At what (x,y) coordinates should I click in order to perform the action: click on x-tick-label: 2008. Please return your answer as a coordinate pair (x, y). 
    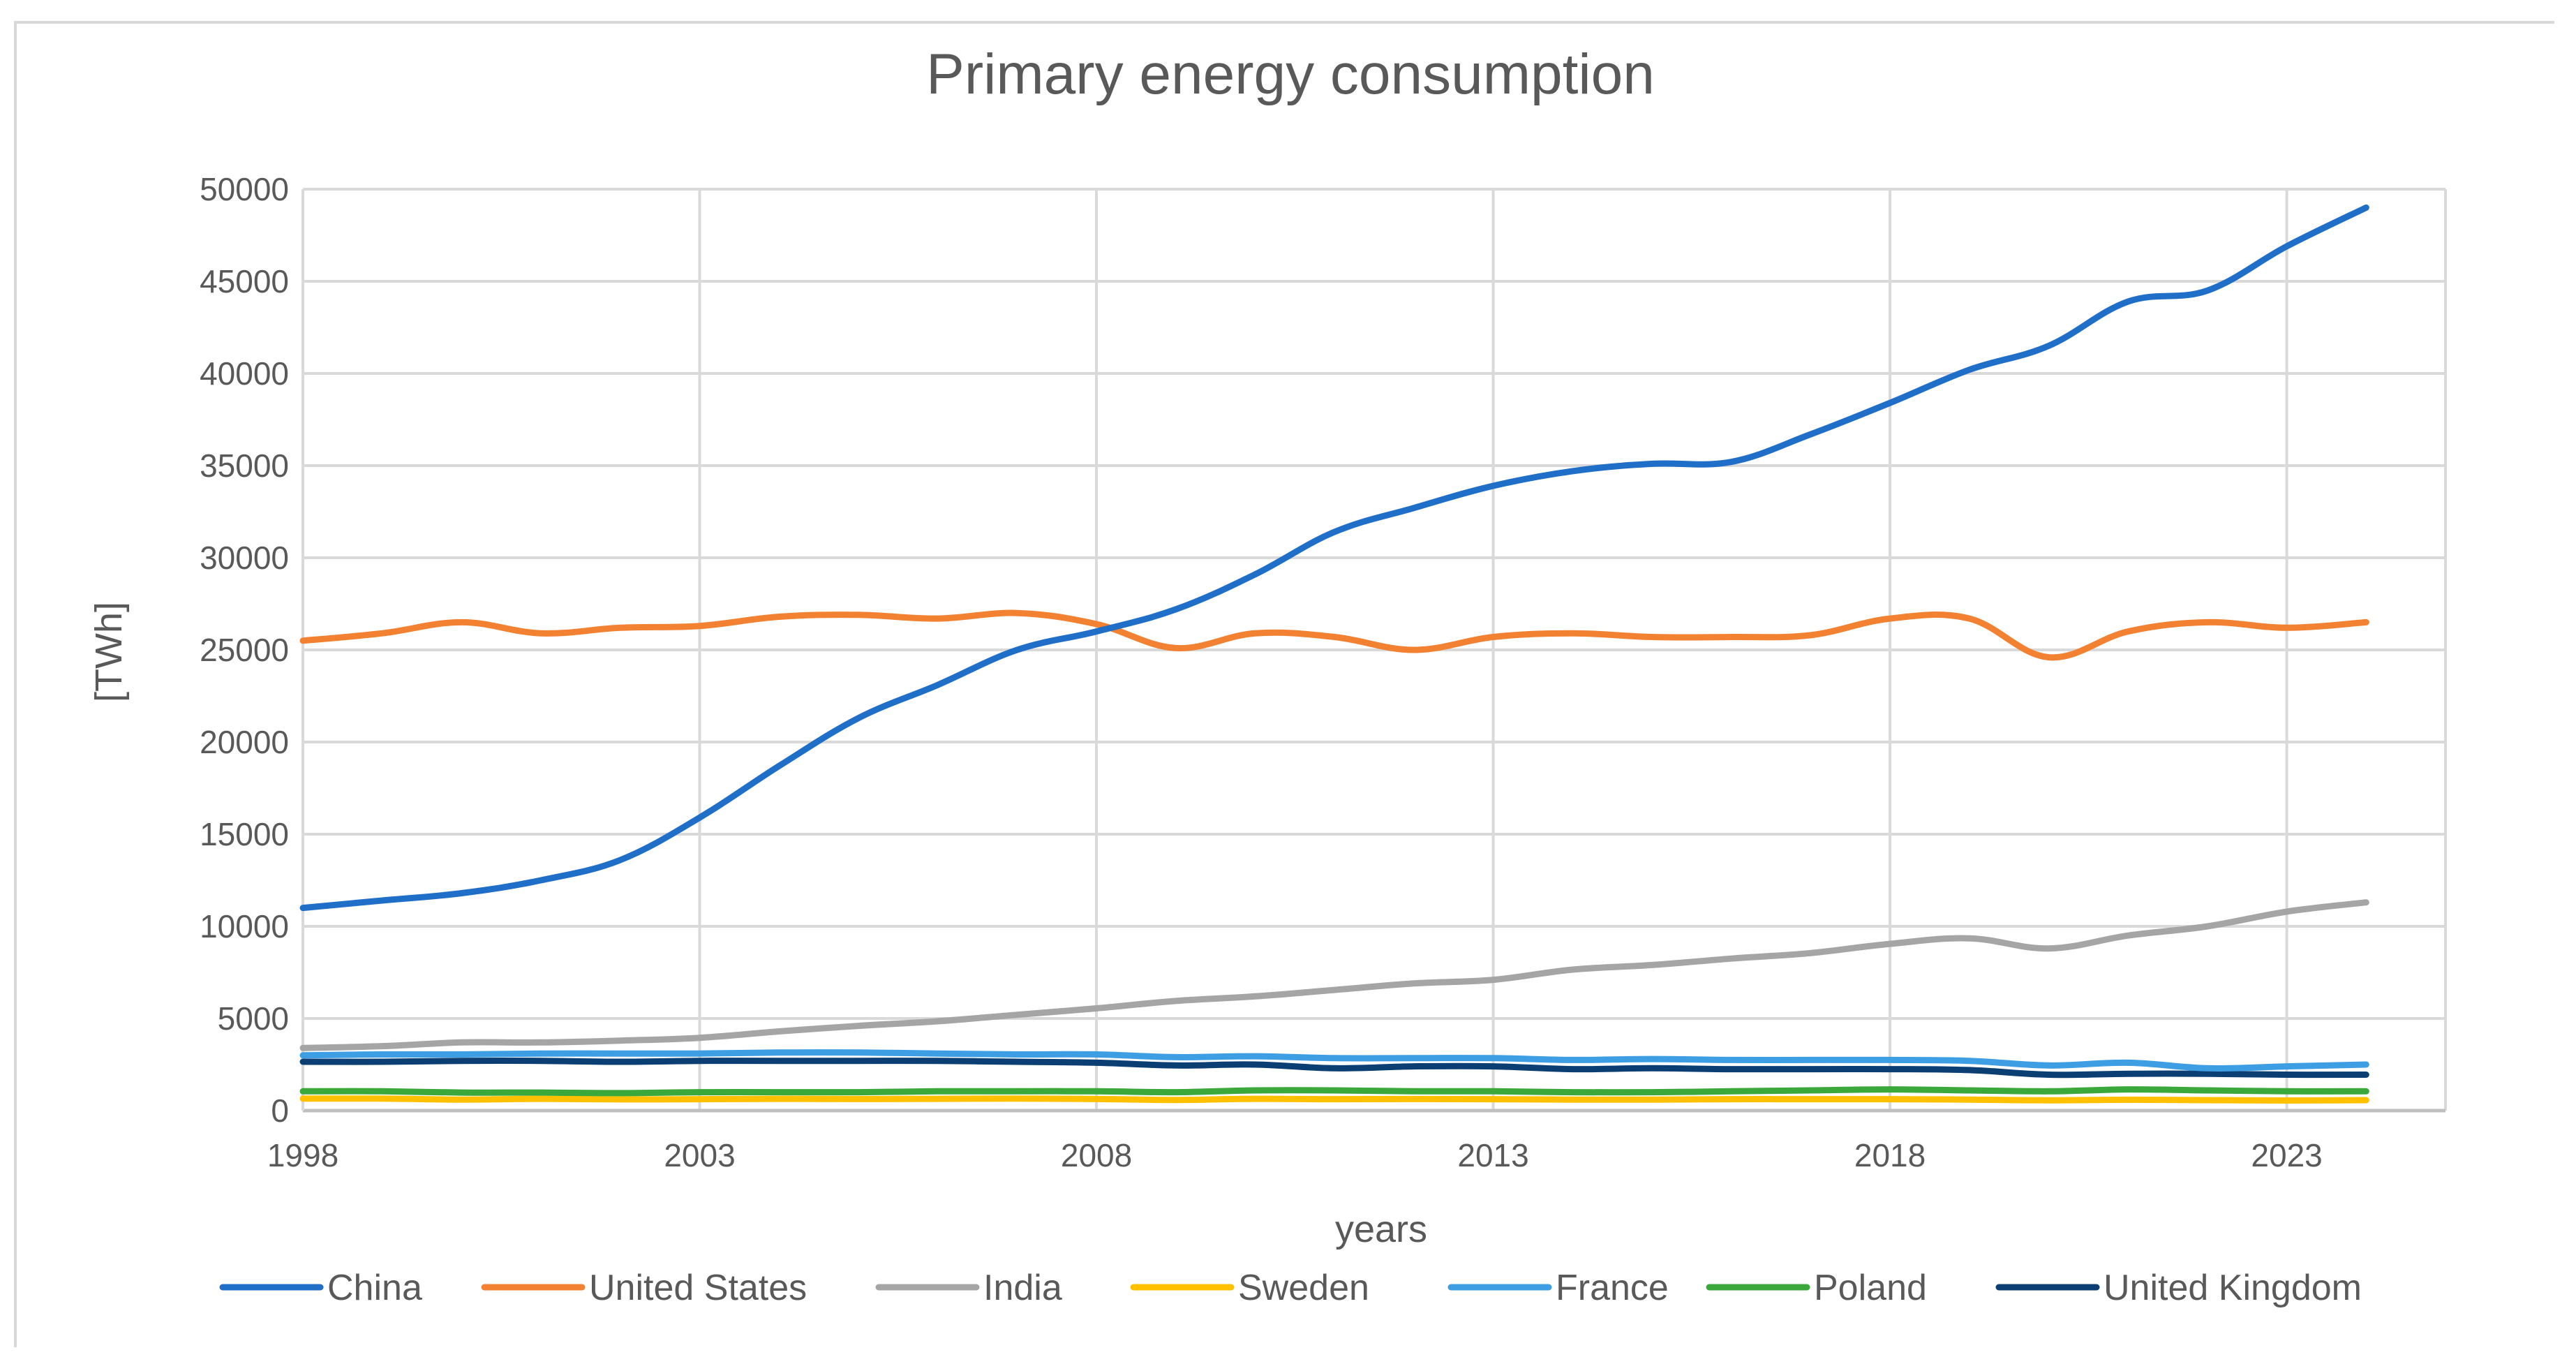
    Looking at the image, I should click on (1096, 1155).